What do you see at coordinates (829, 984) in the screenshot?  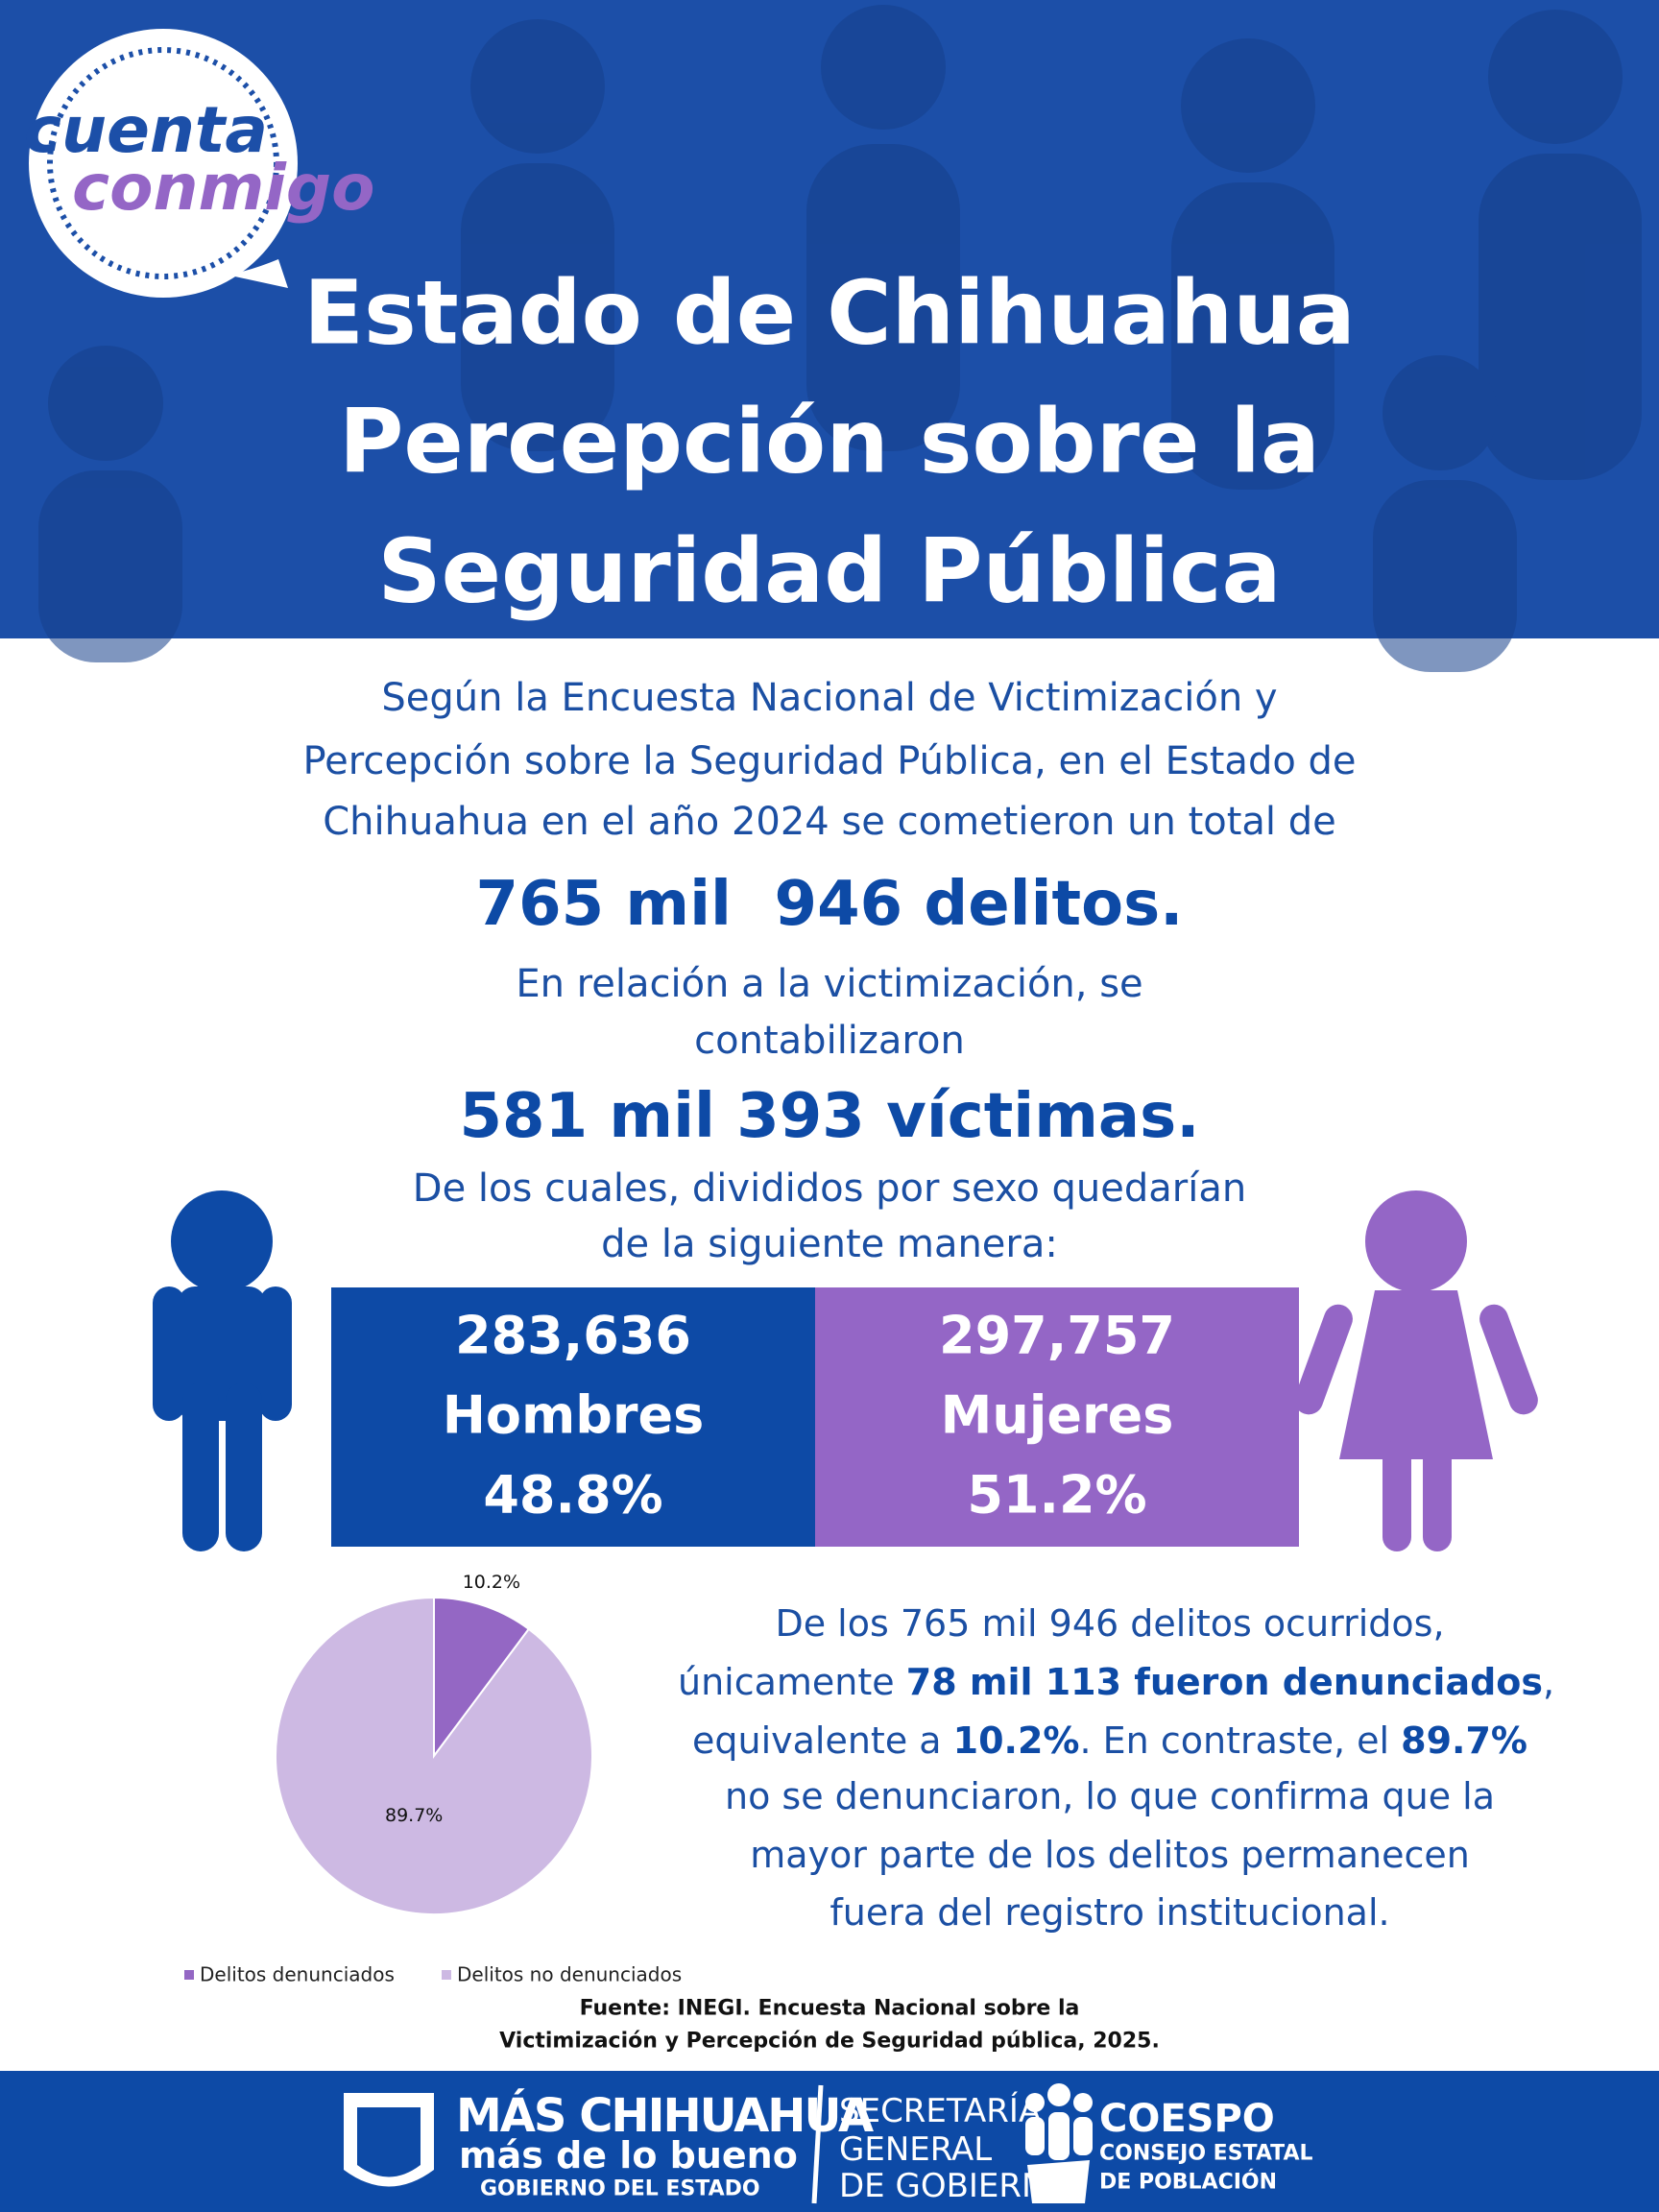 I see `victim-line: En relación a la victimización, se` at bounding box center [829, 984].